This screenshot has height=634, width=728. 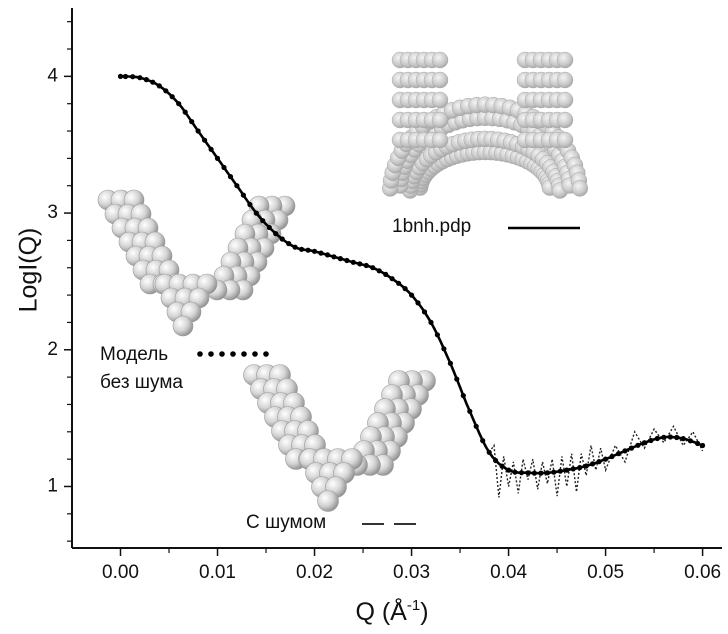 I want to click on protein-structure-illustration, so click(x=485, y=125).